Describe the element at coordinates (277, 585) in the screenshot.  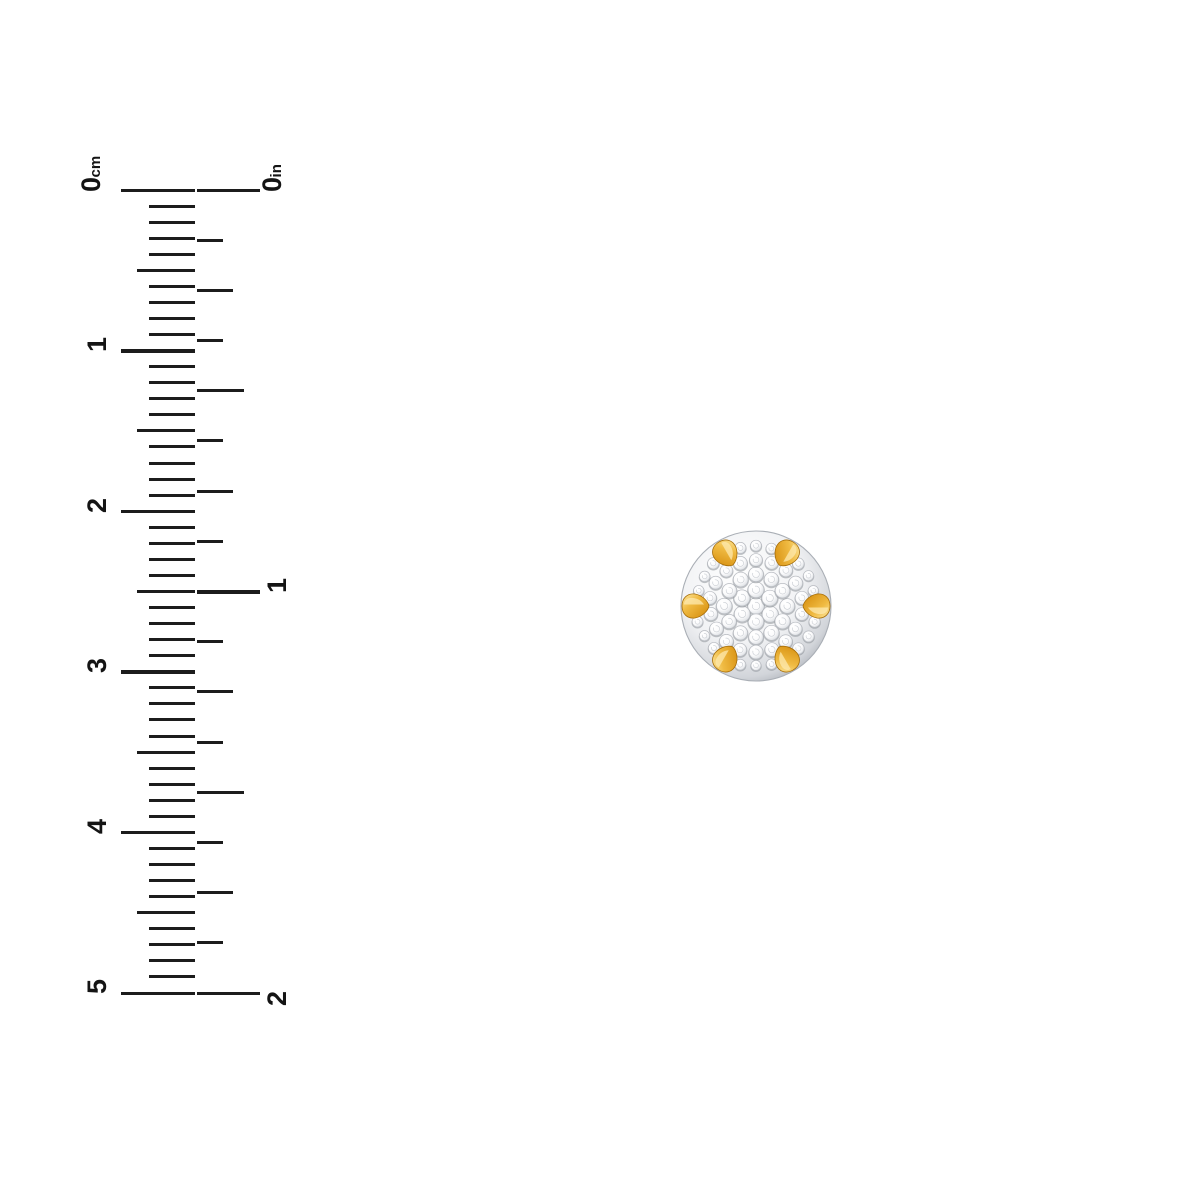
I see `ruler-label-in-1: 1` at that location.